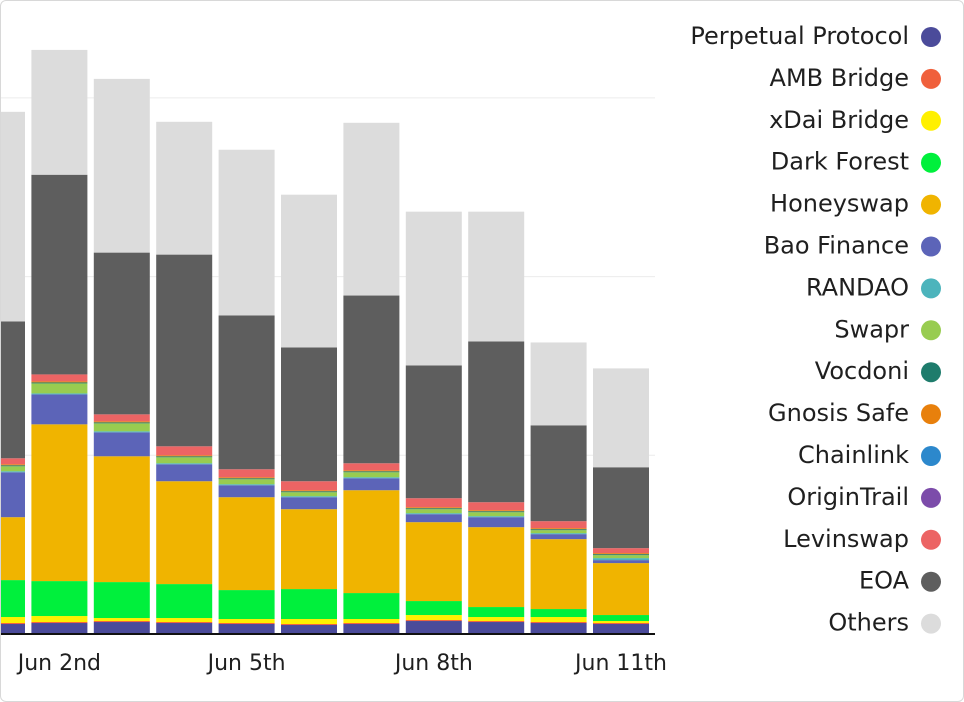 Image resolution: width=964 pixels, height=702 pixels. I want to click on legend-label: Levinswap, so click(846, 539).